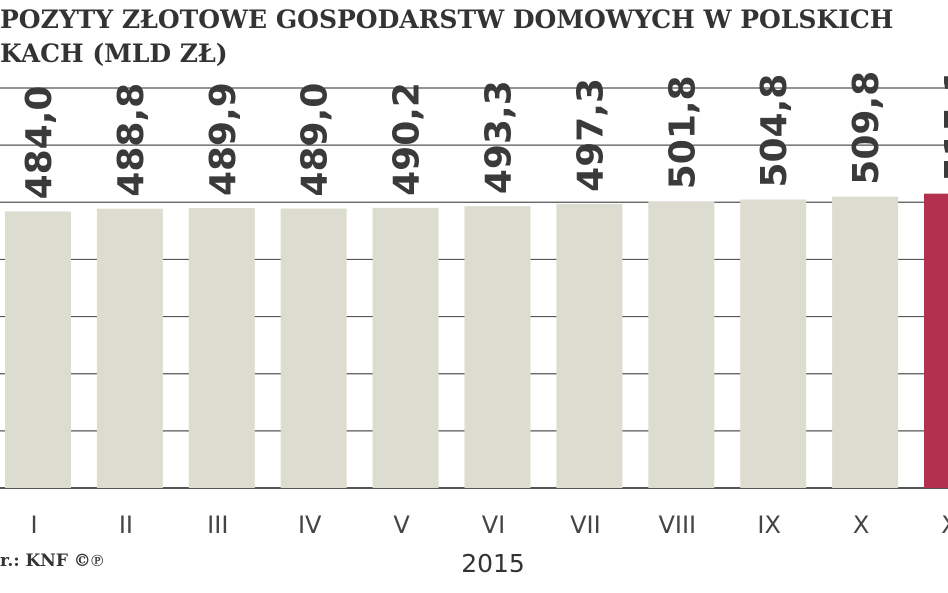 Image resolution: width=948 pixels, height=593 pixels. What do you see at coordinates (126, 525) in the screenshot?
I see `x-tick-label: II` at bounding box center [126, 525].